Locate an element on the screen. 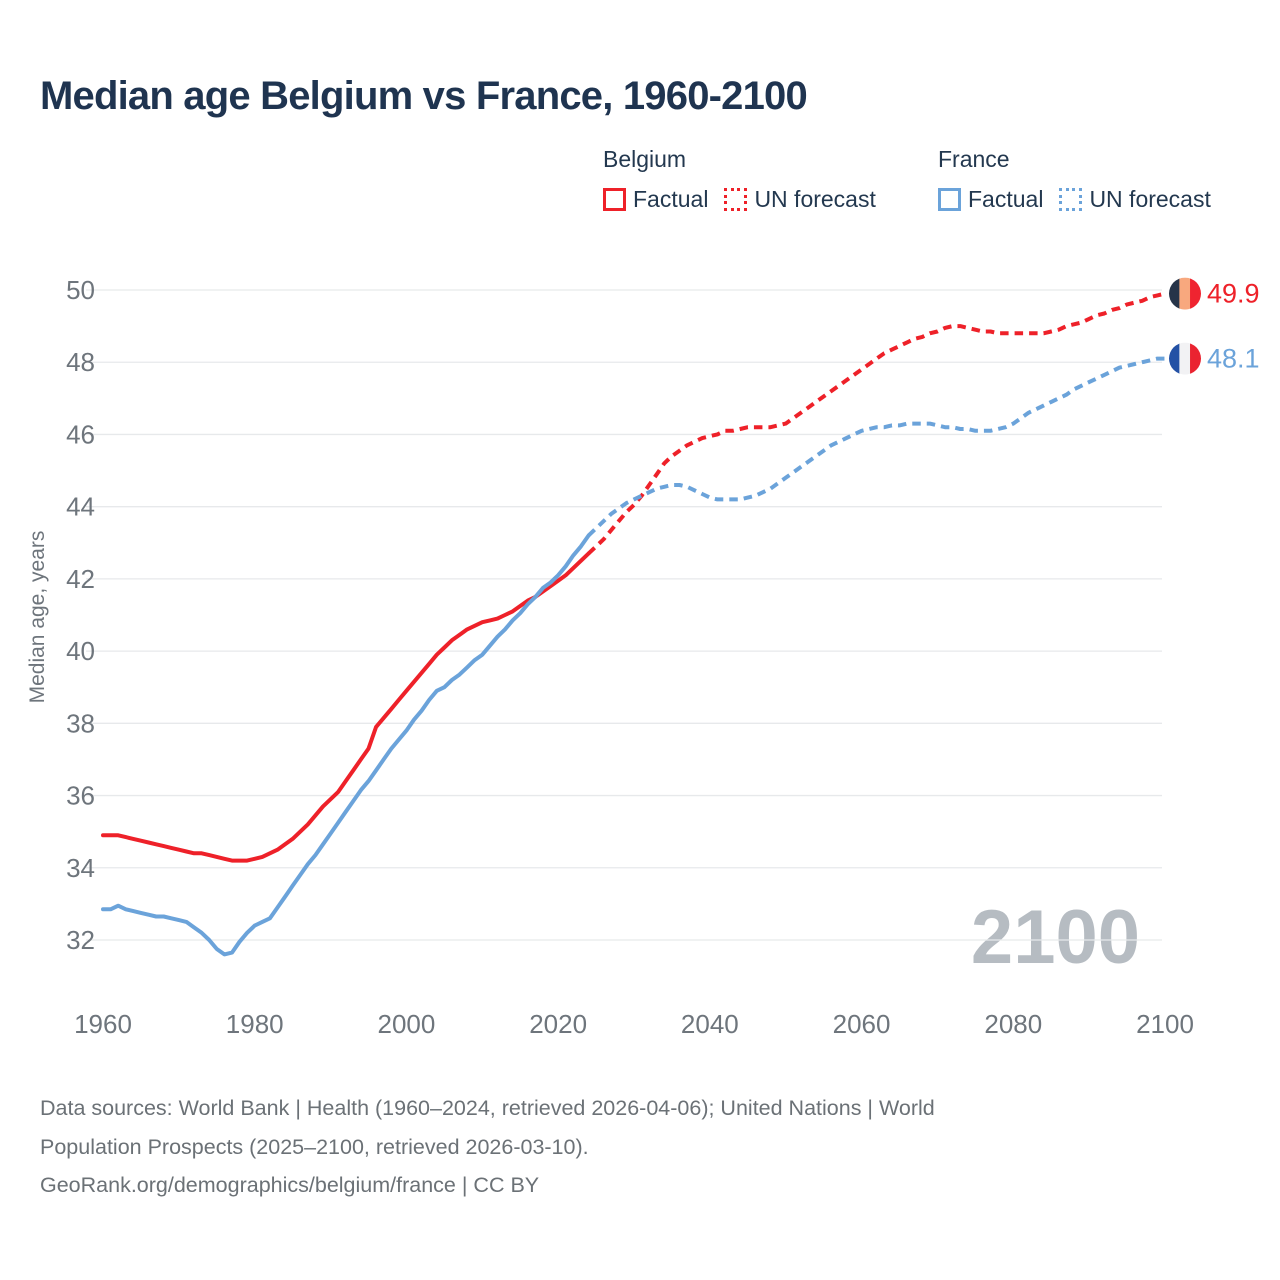 The height and width of the screenshot is (1280, 1280). end-markers: 49.9 48.1 is located at coordinates (1214, 326).